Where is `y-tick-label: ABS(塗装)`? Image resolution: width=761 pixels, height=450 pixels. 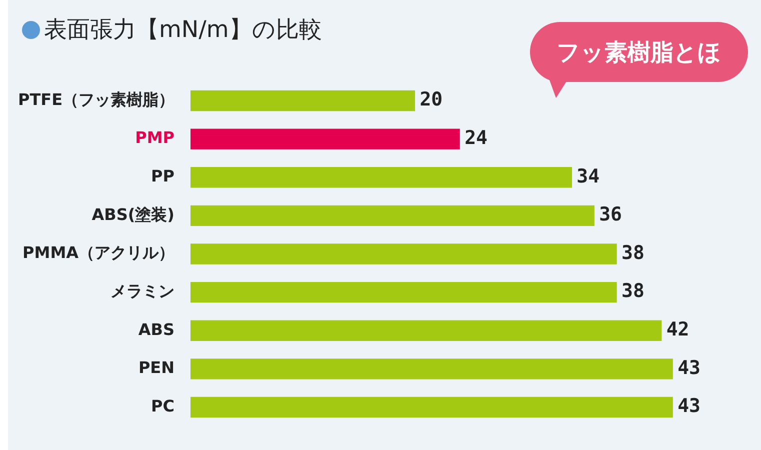 y-tick-label: ABS(塗装) is located at coordinates (133, 214).